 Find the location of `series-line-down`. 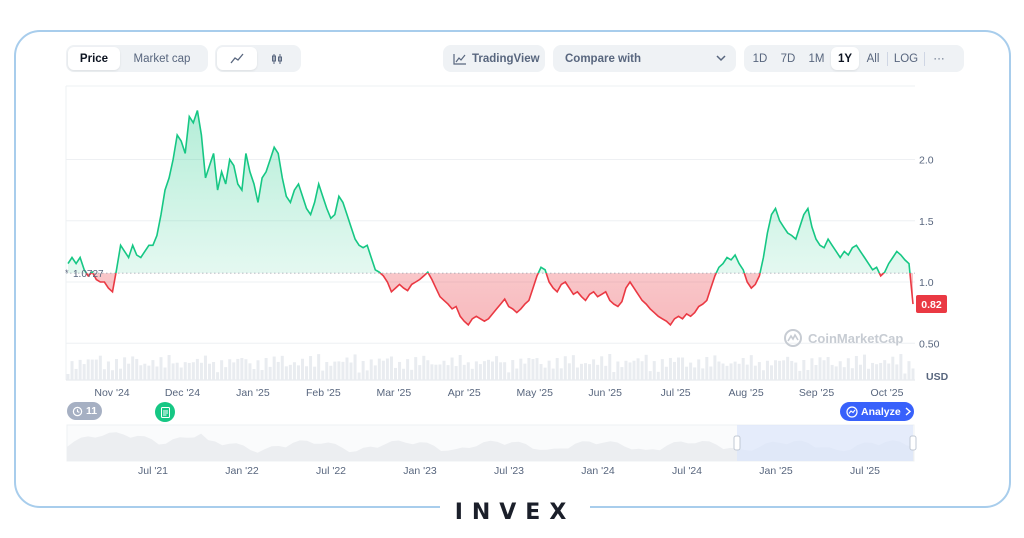

series-line-down is located at coordinates (499, 300).